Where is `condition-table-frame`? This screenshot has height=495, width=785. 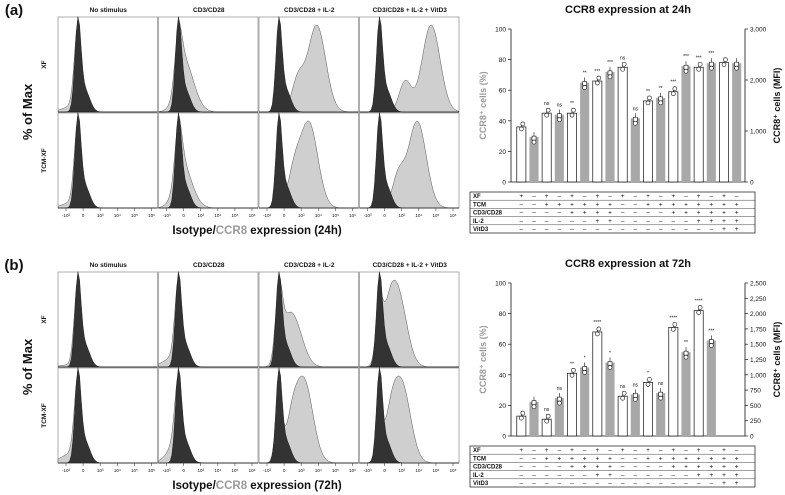 condition-table-frame is located at coordinates (612, 466).